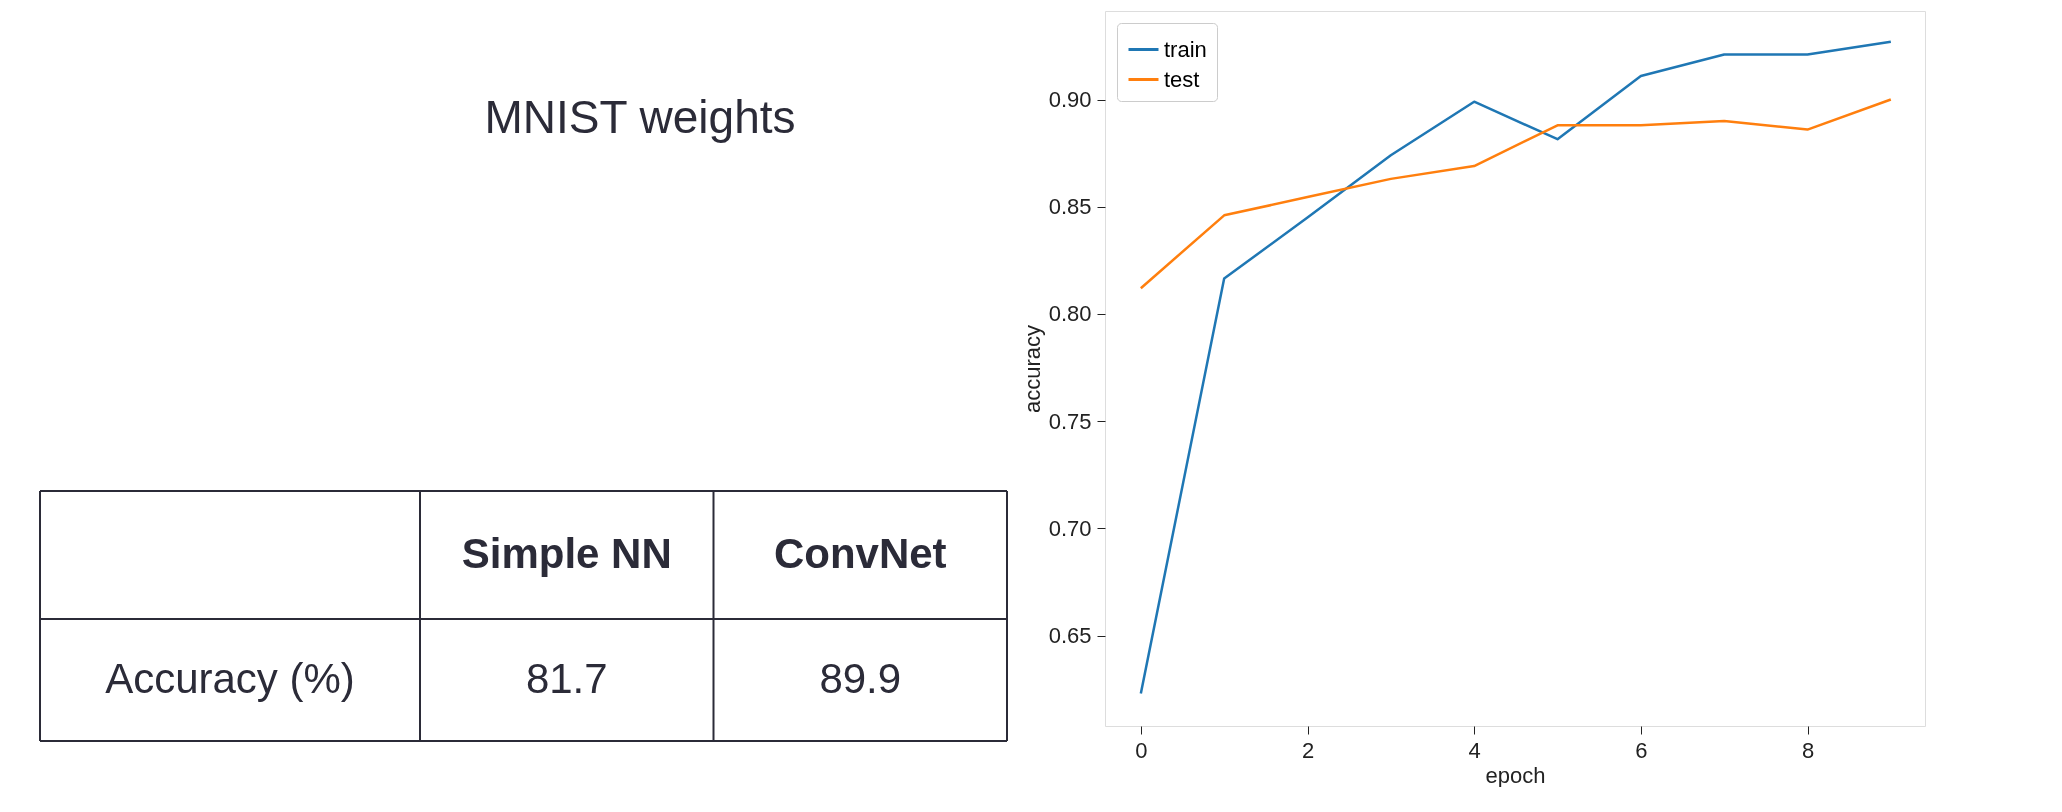 The height and width of the screenshot is (812, 2062). What do you see at coordinates (860, 678) in the screenshot?
I see `data-label: 89.9` at bounding box center [860, 678].